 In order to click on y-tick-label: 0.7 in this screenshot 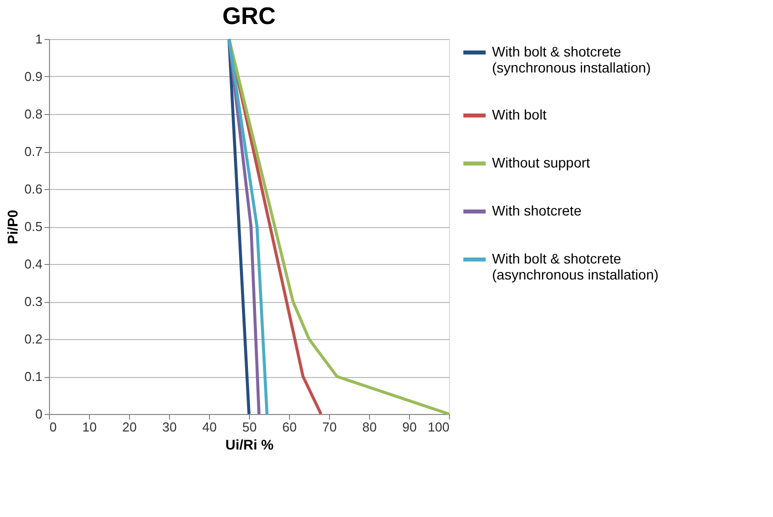, I will do `click(33, 151)`.